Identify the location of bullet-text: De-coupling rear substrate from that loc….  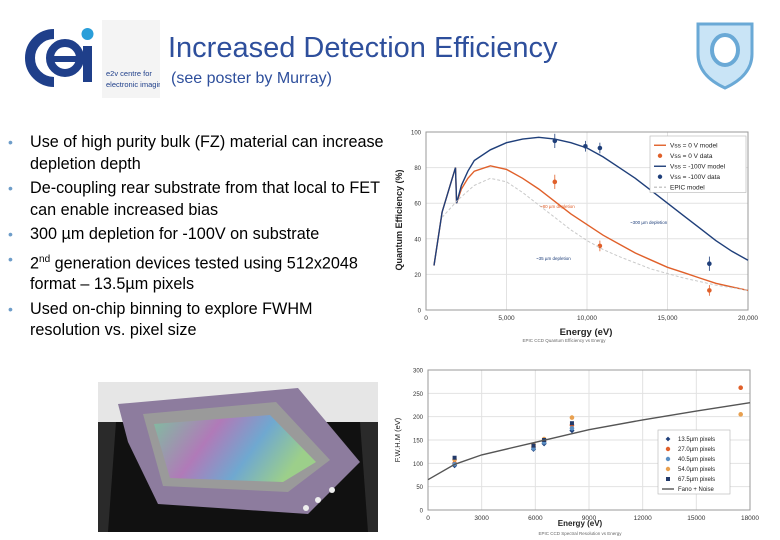
(205, 199).